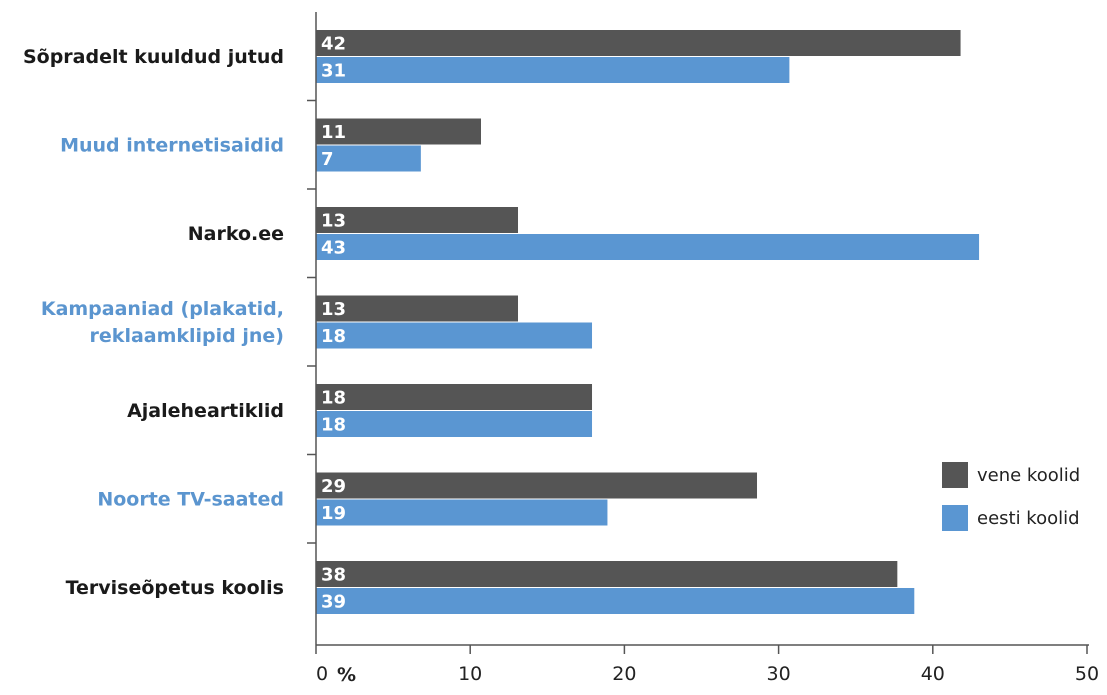  What do you see at coordinates (236, 234) in the screenshot?
I see `category-label: Narko.ee` at bounding box center [236, 234].